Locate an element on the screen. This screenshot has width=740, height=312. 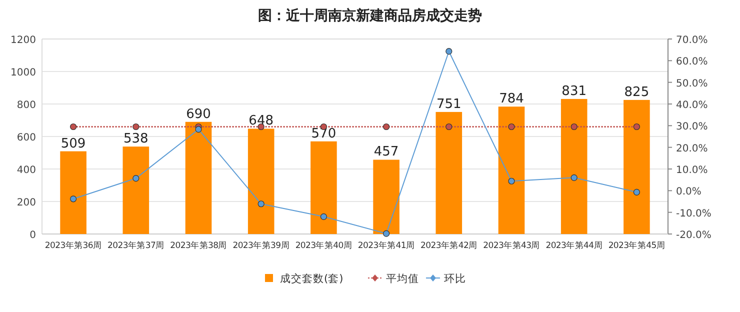
data-label: 648 is located at coordinates (261, 121).